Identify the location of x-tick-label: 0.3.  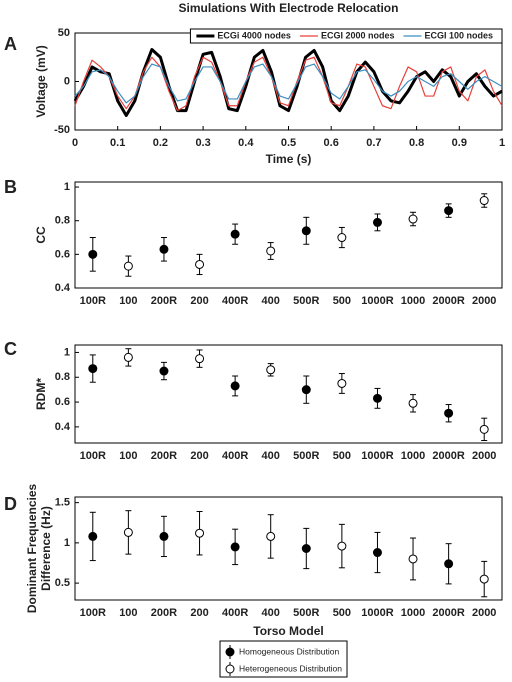
(202, 143).